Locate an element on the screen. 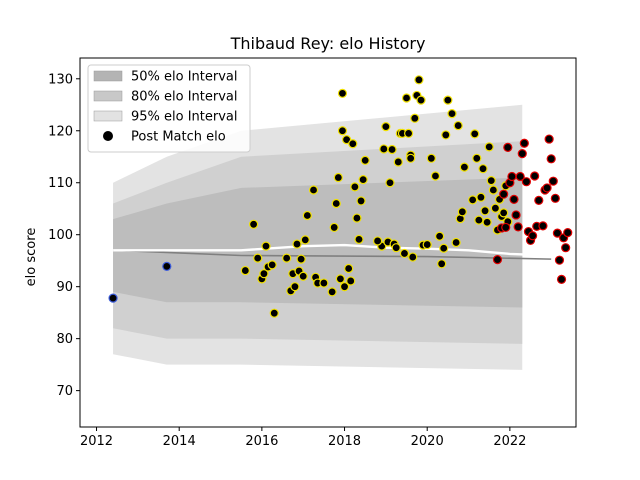 The height and width of the screenshot is (480, 640). legend-label: 80% elo Interval is located at coordinates (184, 97).